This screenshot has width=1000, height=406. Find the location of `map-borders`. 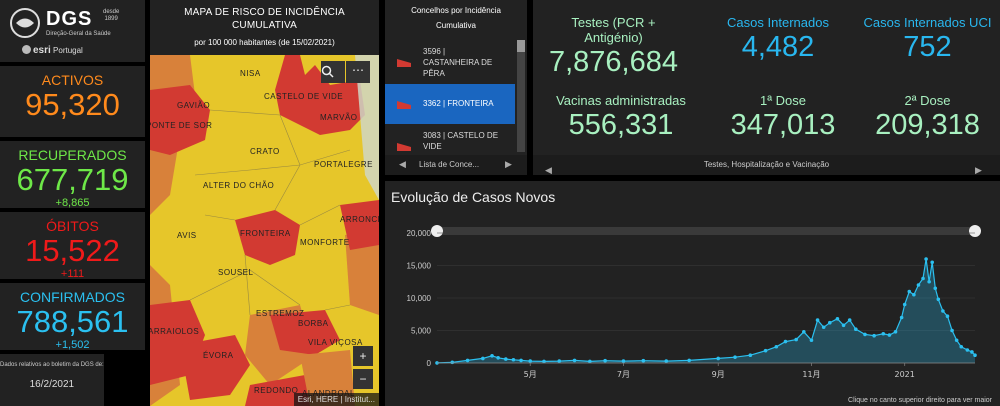

map-borders is located at coordinates (270, 212).